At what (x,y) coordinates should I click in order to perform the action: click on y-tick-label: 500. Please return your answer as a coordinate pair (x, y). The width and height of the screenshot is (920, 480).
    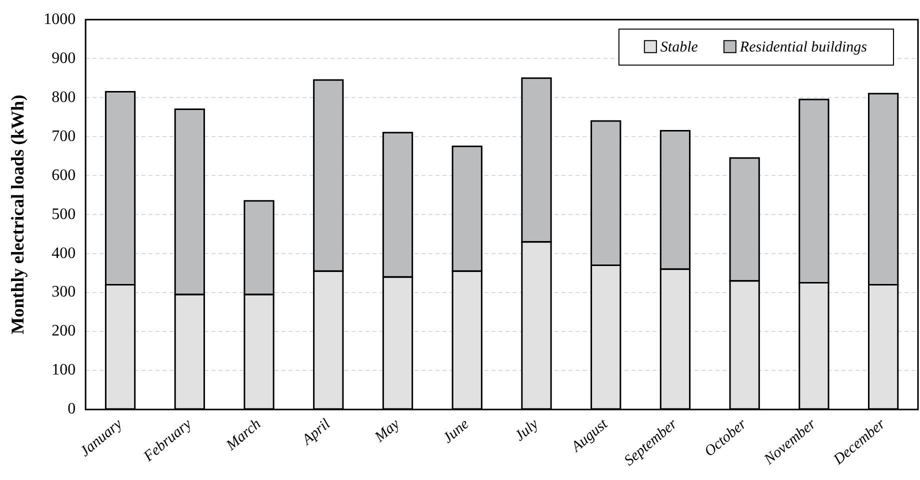
    Looking at the image, I should click on (64, 214).